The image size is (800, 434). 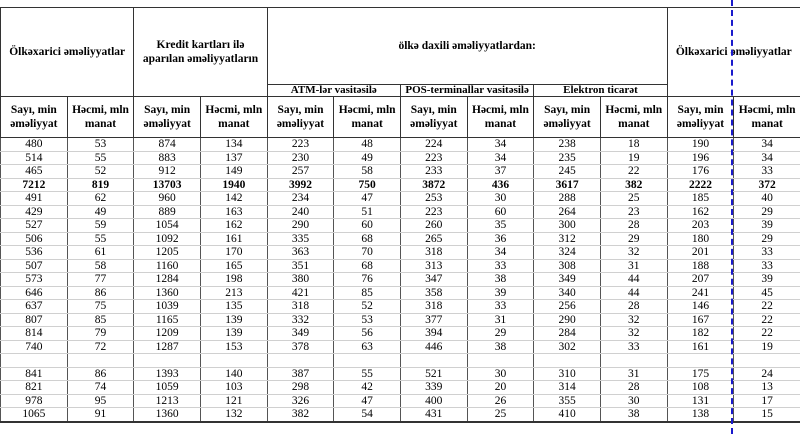 What do you see at coordinates (633, 171) in the screenshot?
I see `table-cell: 22` at bounding box center [633, 171].